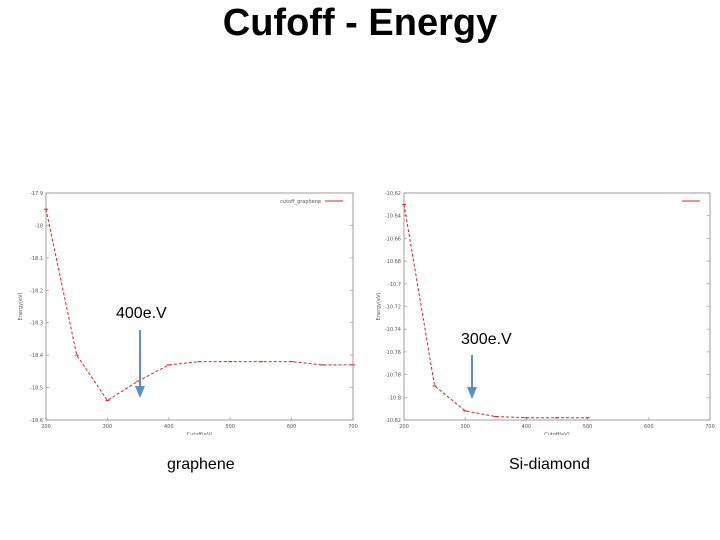  I want to click on legend-label: cutoff_graphene, so click(300, 202).